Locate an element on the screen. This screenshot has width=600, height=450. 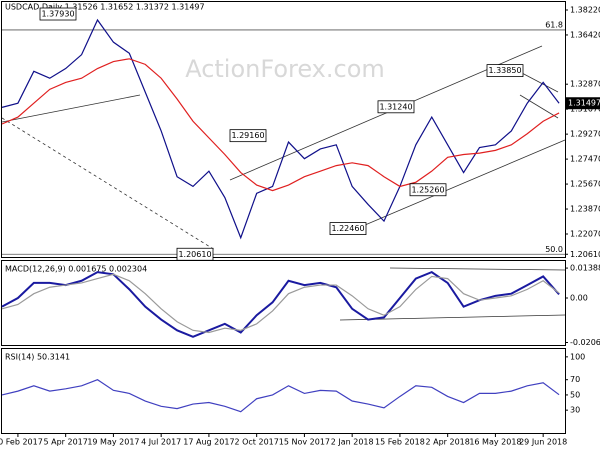
channel-bottom is located at coordinates (465, 182).